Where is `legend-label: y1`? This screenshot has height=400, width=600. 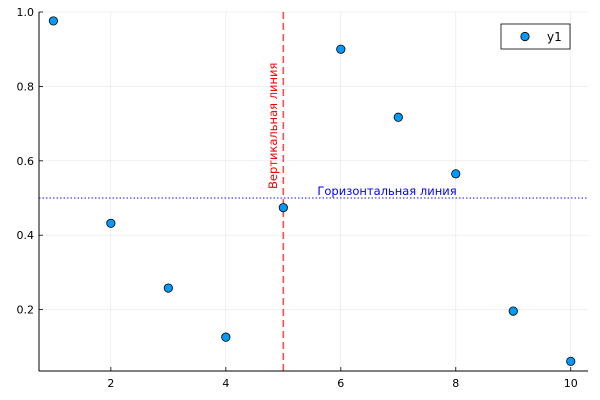 legend-label: y1 is located at coordinates (554, 37).